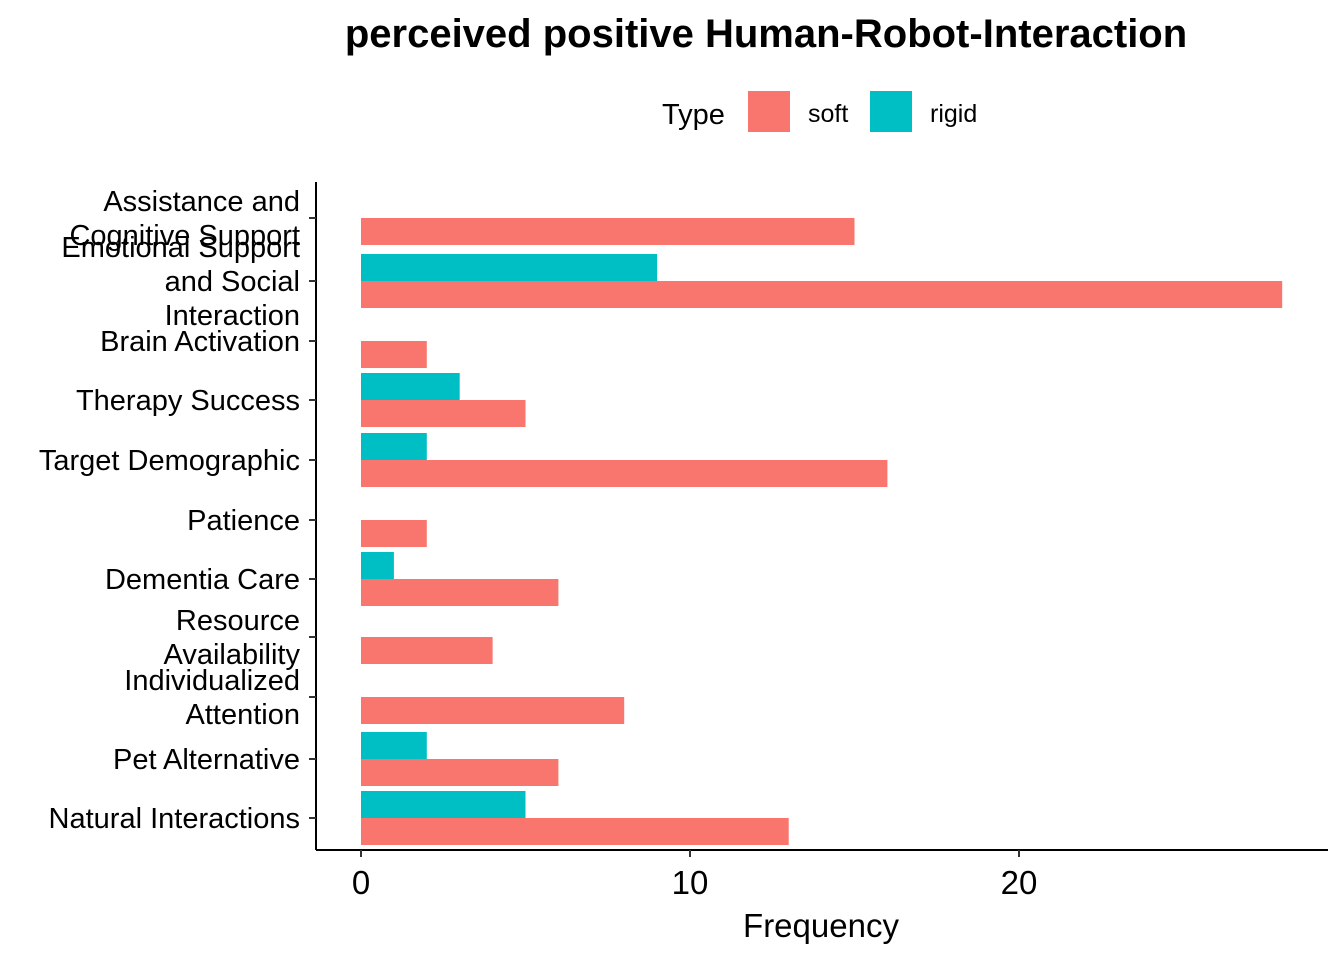 The image size is (1344, 960). Describe the element at coordinates (232, 655) in the screenshot. I see `y-tick-label-7-1: Availability` at that location.